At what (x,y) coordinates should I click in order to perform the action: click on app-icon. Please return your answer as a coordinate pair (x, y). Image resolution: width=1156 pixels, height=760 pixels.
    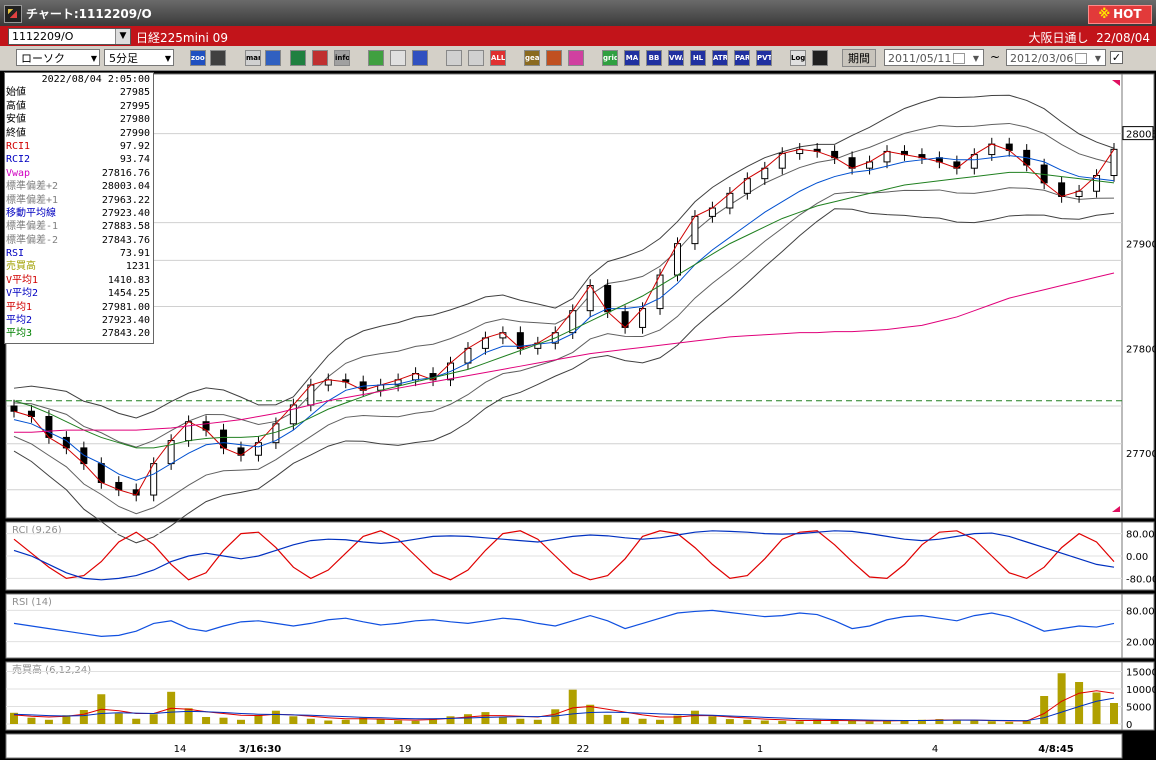
    Looking at the image, I should click on (13, 14).